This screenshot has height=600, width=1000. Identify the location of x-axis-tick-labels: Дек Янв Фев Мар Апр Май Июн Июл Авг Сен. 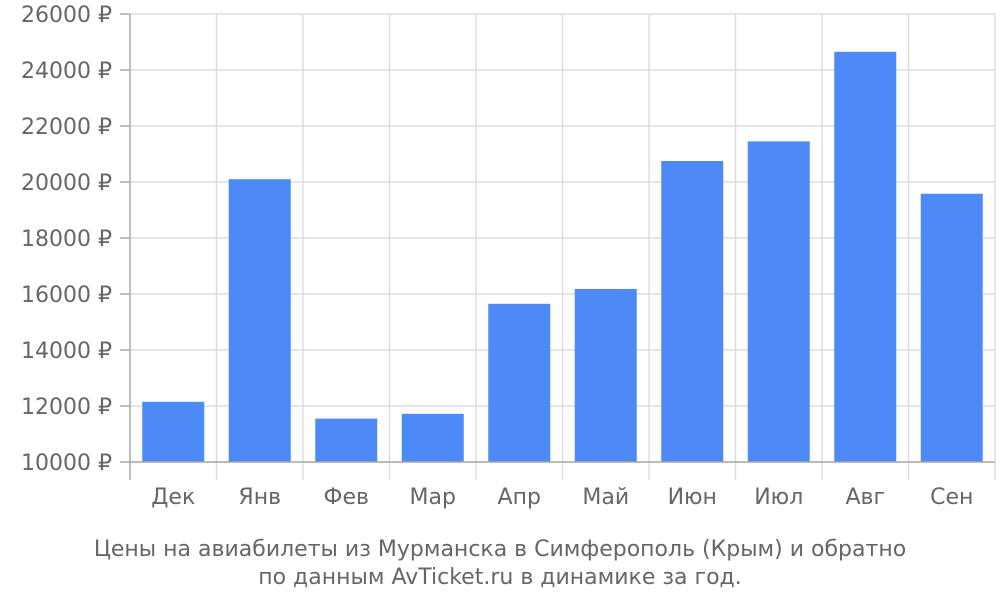
(562, 497).